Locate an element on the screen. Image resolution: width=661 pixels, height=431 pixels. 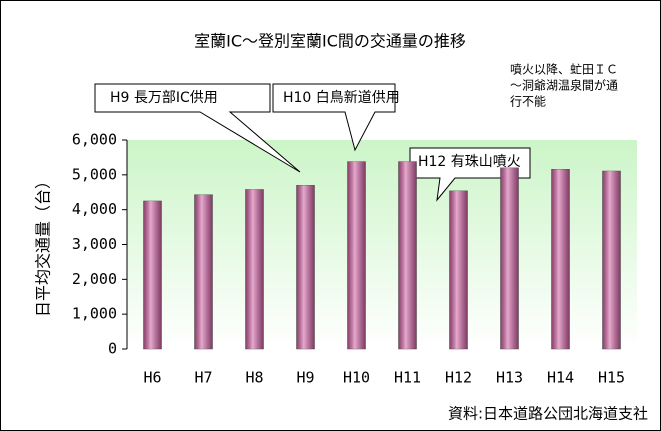
note: 行不能 is located at coordinates (528, 102).